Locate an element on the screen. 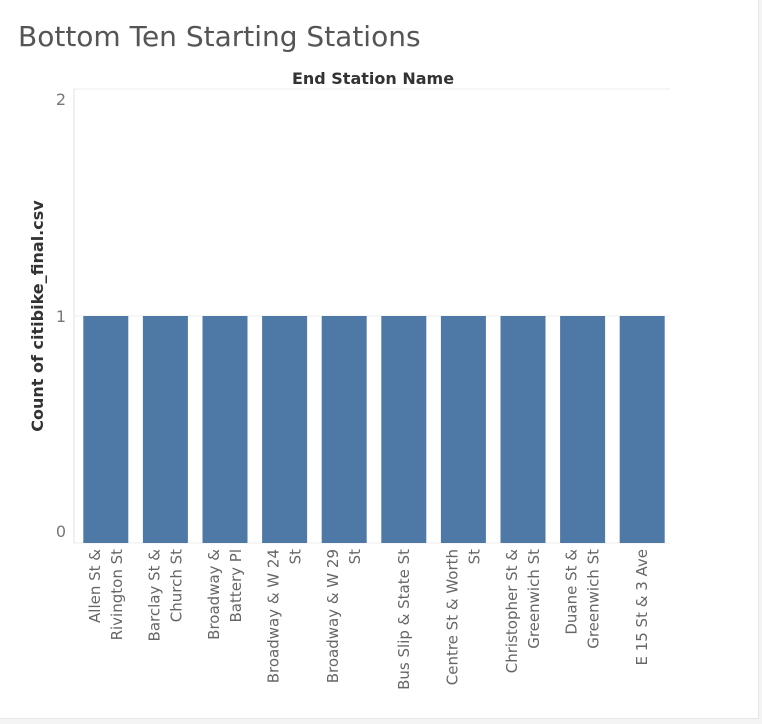 This screenshot has width=762, height=724. column-header: End Station Name is located at coordinates (373, 78).